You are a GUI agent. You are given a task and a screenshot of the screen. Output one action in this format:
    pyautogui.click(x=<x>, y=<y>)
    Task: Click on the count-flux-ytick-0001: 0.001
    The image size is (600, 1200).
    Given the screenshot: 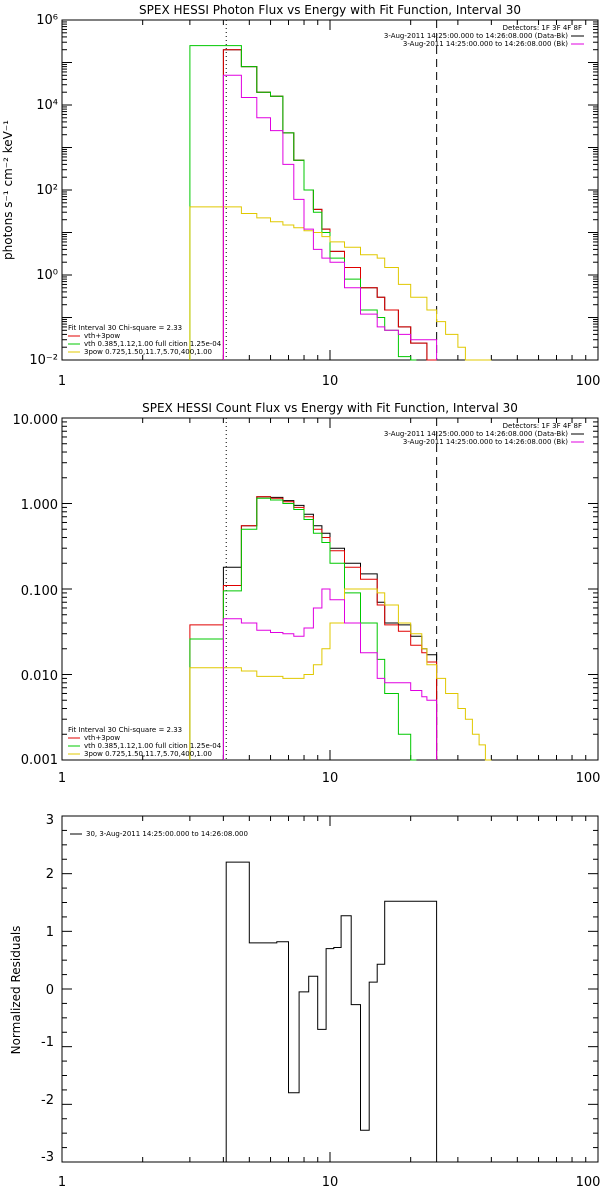 What is the action you would take?
    pyautogui.click(x=39, y=760)
    